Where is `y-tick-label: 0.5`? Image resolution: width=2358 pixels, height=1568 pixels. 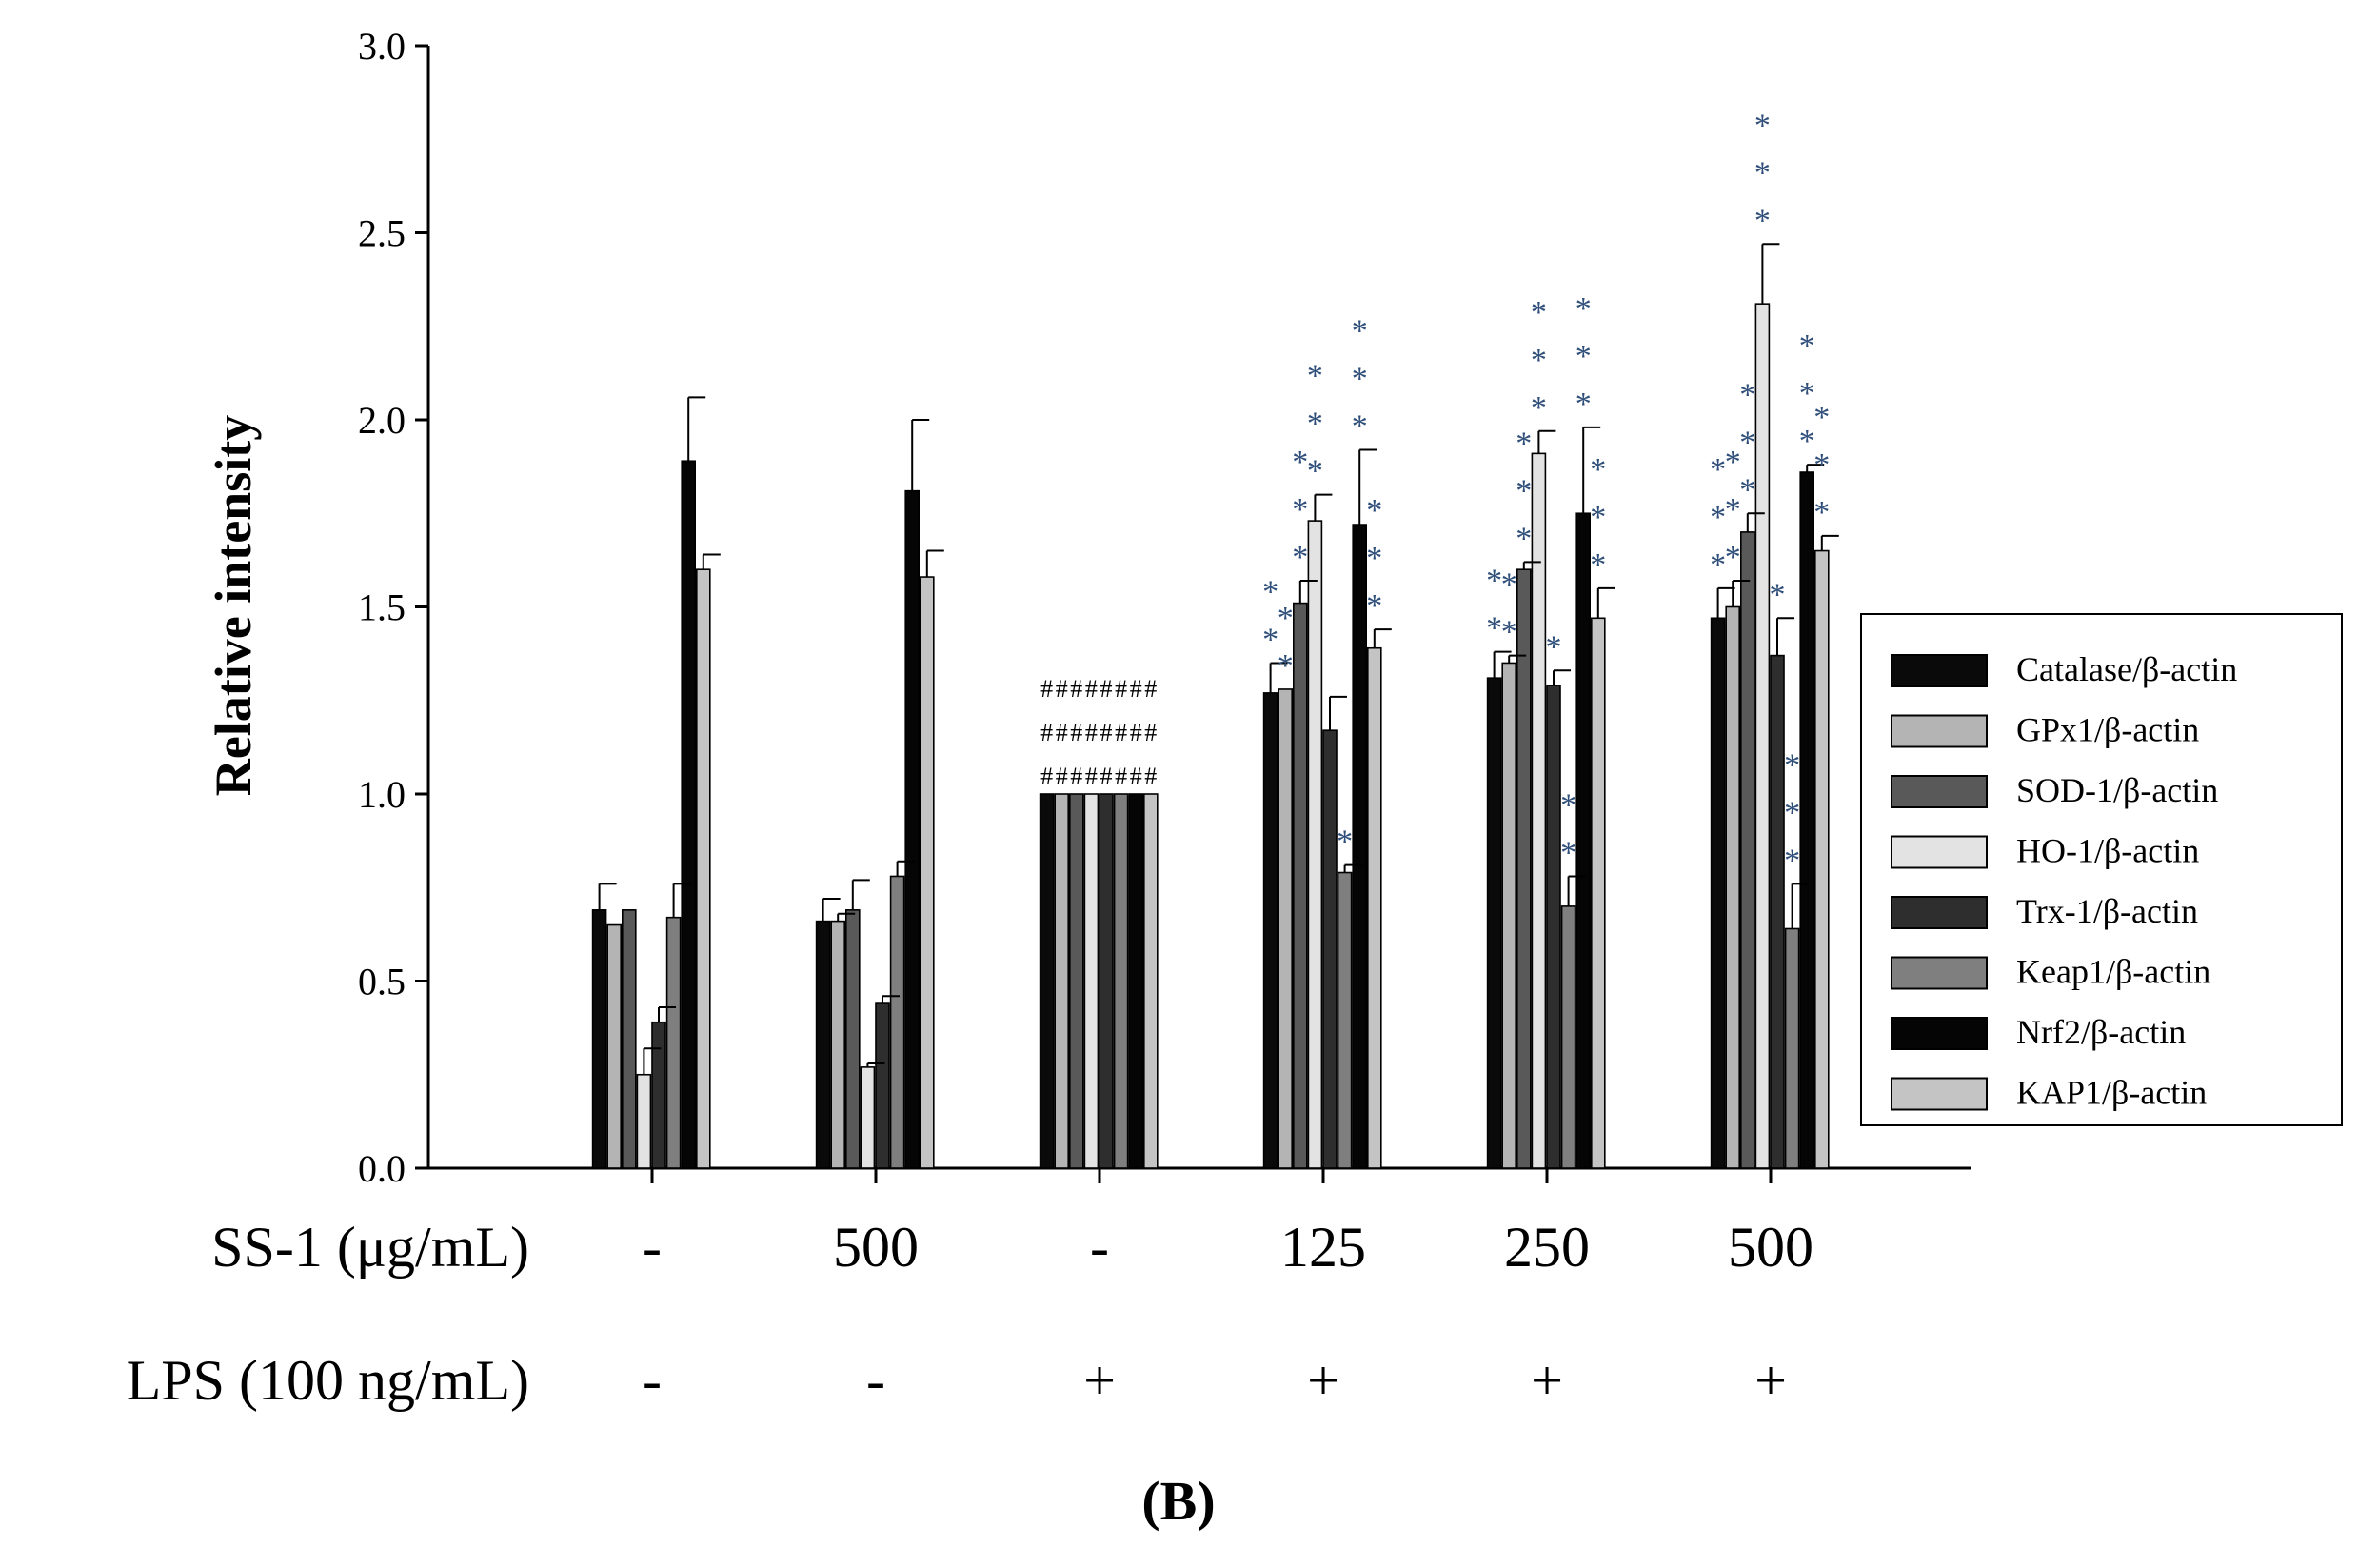 y-tick-label: 0.5 is located at coordinates (382, 982).